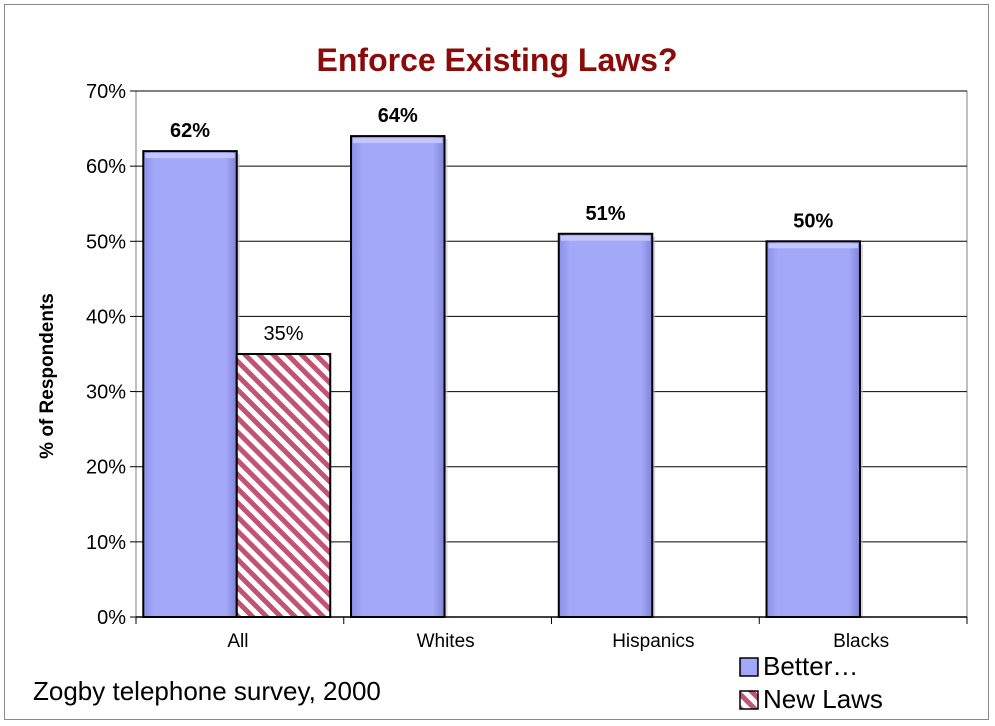 The width and height of the screenshot is (995, 726). What do you see at coordinates (551, 634) in the screenshot?
I see `x-axis-categories: All Whites Hispanics Blacks` at bounding box center [551, 634].